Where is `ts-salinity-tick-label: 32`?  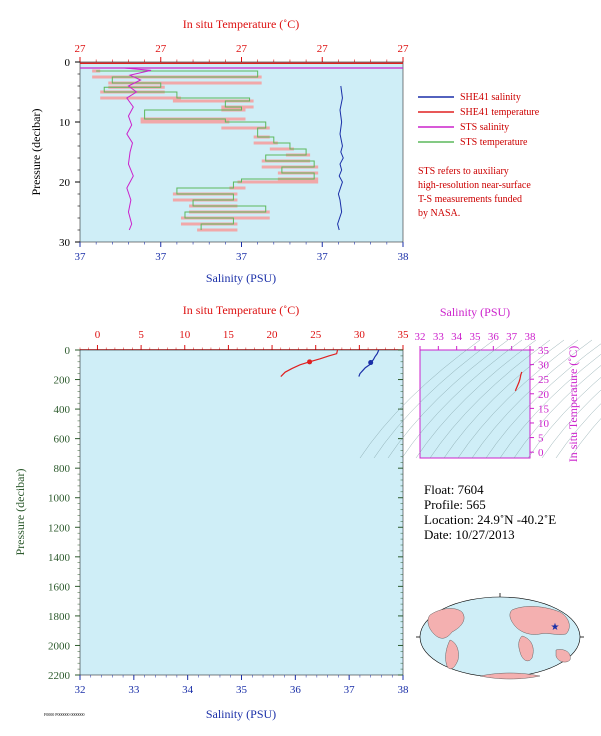
ts-salinity-tick-label: 32 is located at coordinates (420, 337).